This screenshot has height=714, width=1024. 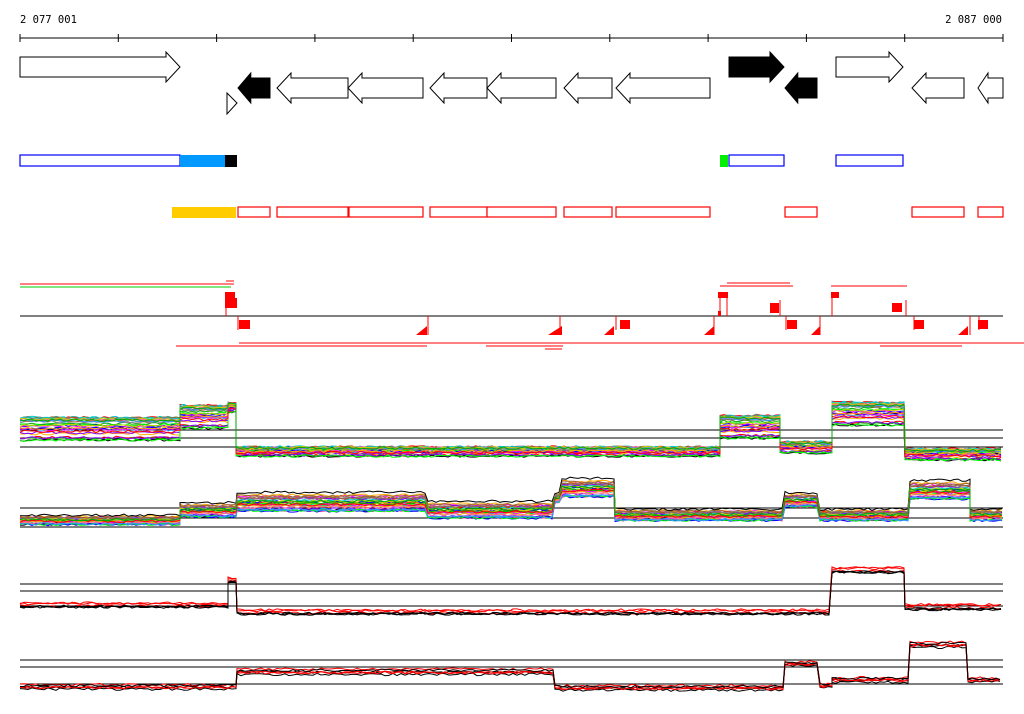 What do you see at coordinates (385, 88) in the screenshot?
I see `gene-arrow-yobR` at bounding box center [385, 88].